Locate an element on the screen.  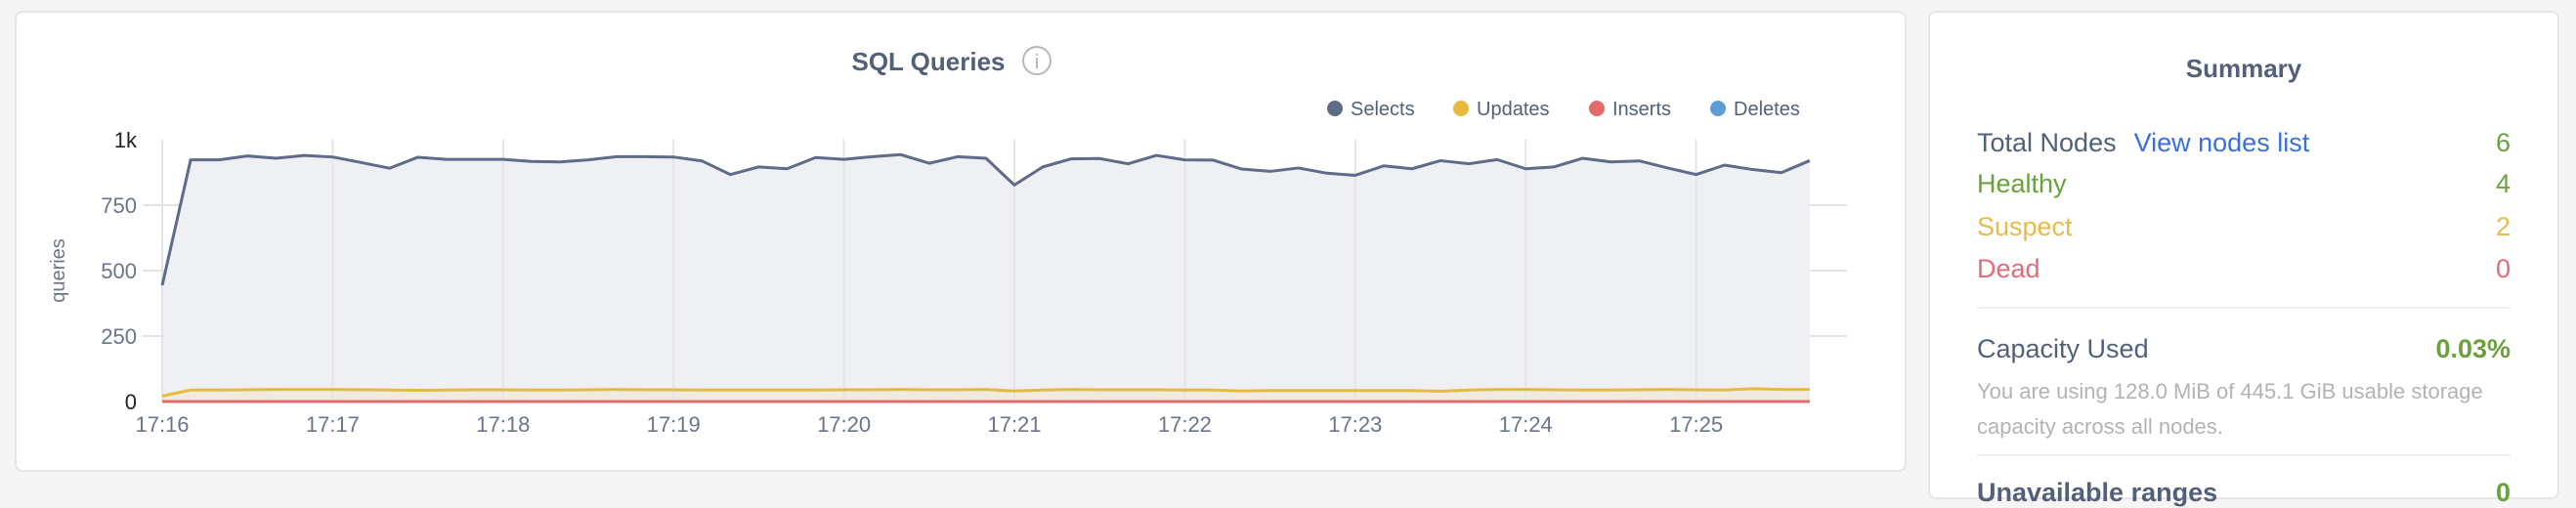
healthy-label: Healthy is located at coordinates (2022, 183).